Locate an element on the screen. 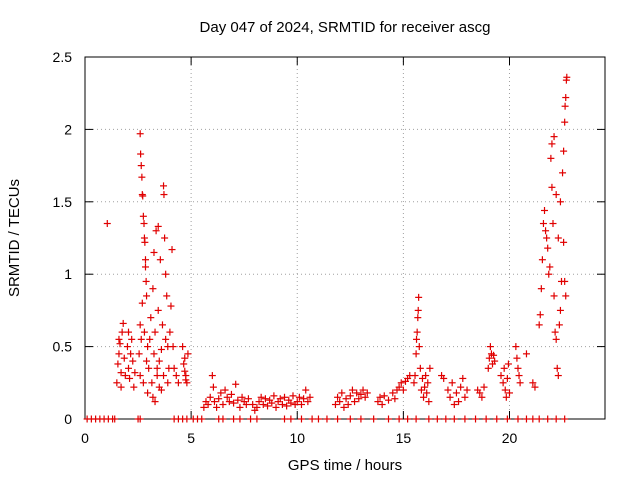  y-tick-labels: 0 0.5 1 1.5 2 2.5 is located at coordinates (63, 238).